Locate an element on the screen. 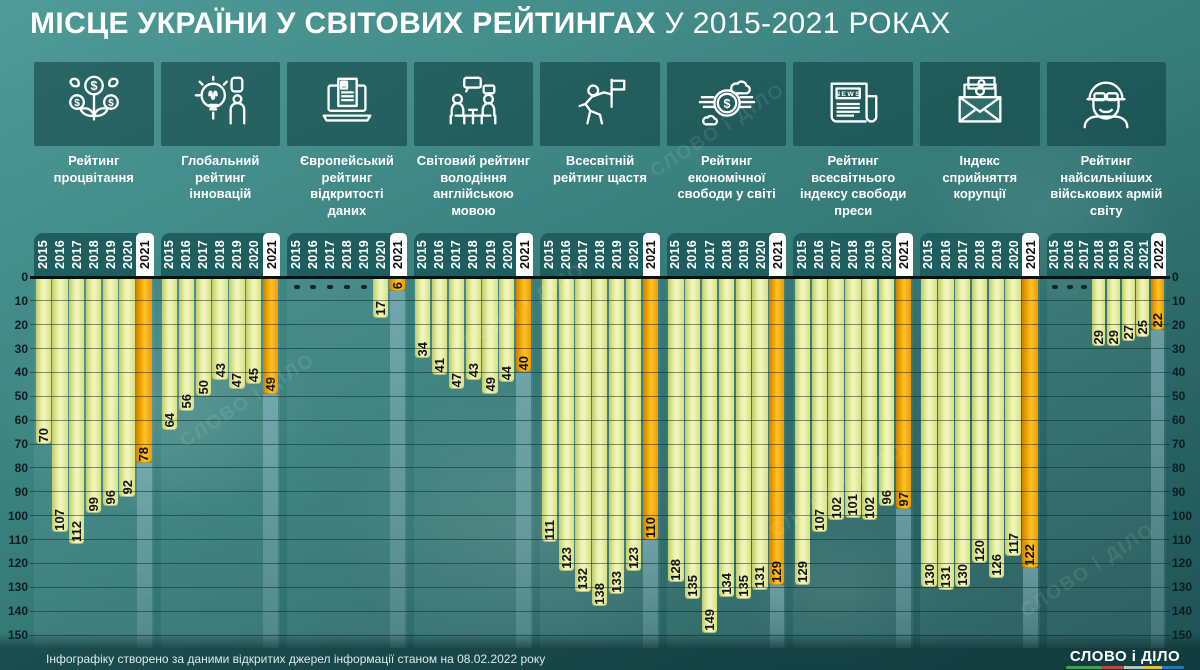 Image resolution: width=1200 pixels, height=670 pixels. category-label: Глобальний рейтинг інновацій is located at coordinates (220, 177).